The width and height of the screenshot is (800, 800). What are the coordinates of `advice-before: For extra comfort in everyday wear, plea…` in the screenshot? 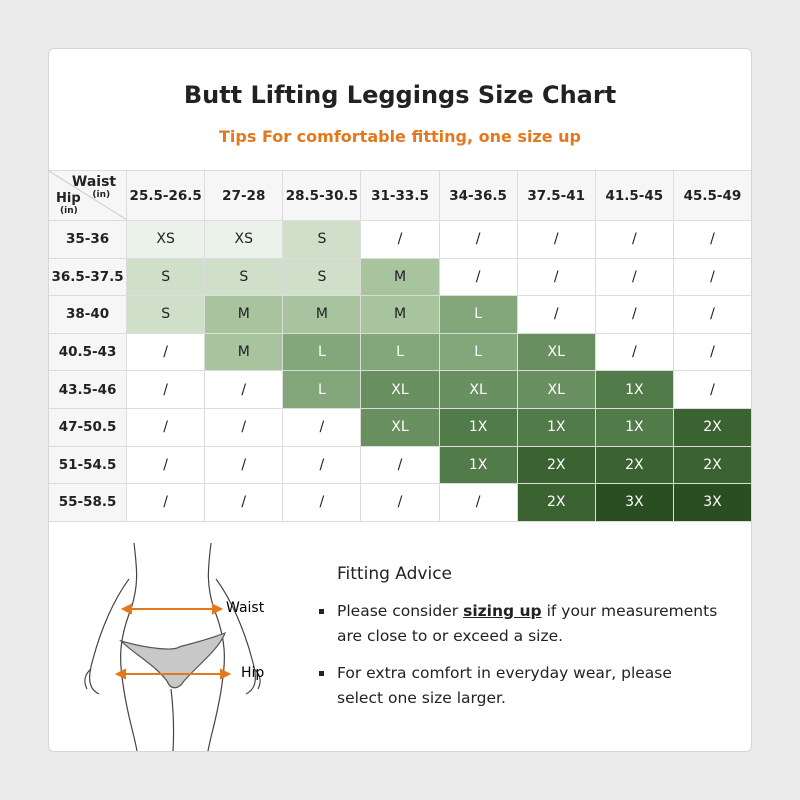 It's located at (504, 685).